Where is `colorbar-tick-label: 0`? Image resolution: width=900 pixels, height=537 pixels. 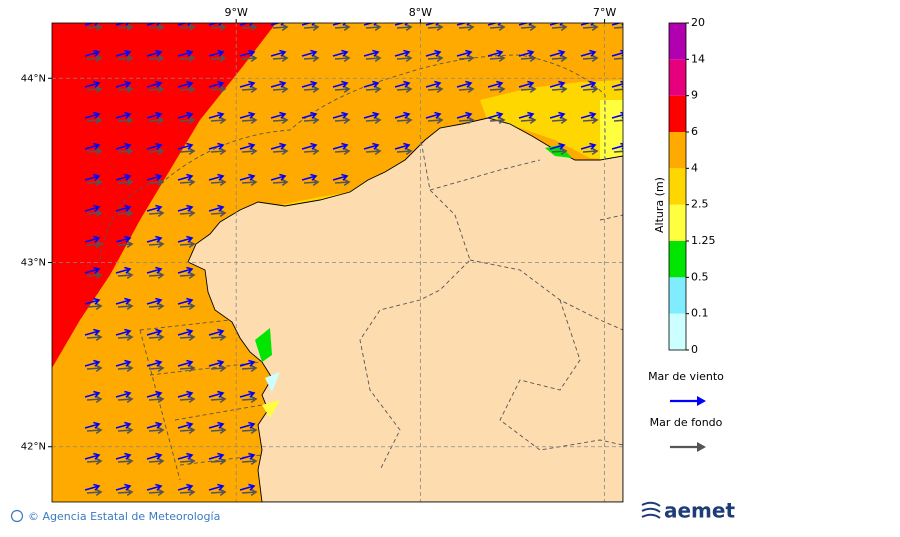
colorbar-tick-label: 0 is located at coordinates (694, 349).